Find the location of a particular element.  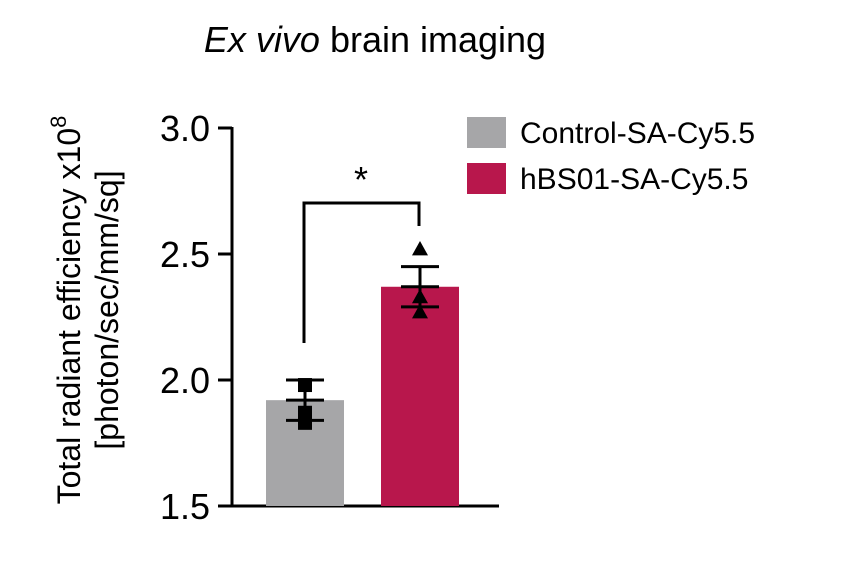

y-tick-label: 3.0 is located at coordinates (185, 128).